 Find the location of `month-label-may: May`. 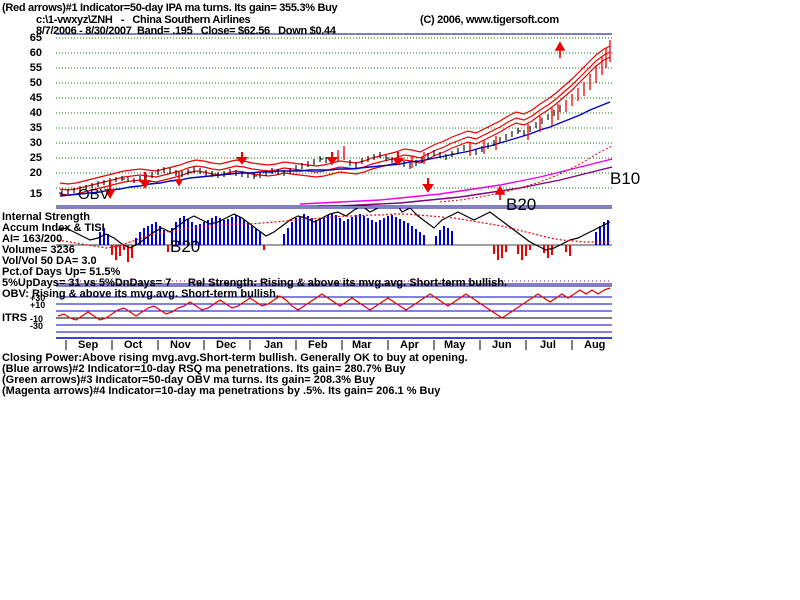

month-label-may: May is located at coordinates (455, 345).